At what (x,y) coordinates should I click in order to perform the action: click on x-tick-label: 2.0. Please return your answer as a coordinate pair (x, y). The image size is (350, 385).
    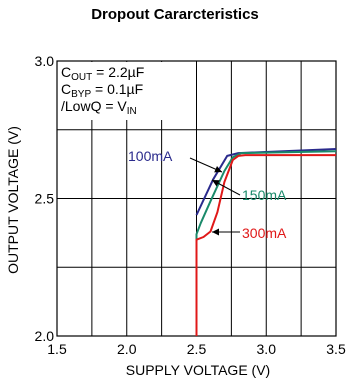
    Looking at the image, I should click on (127, 349).